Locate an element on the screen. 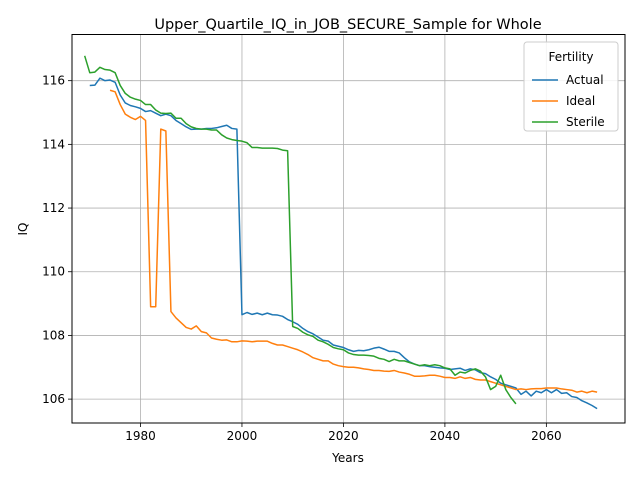 Image resolution: width=640 pixels, height=480 pixels. y-axis: 106 108 110 112 114 116 is located at coordinates (57, 240).